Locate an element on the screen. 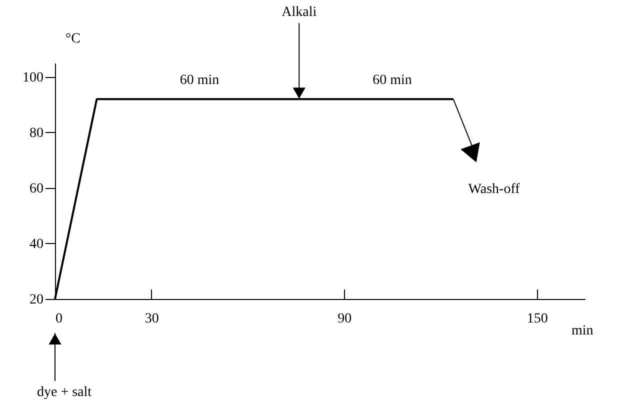 This screenshot has width=632, height=406. y-tick-label: 80 is located at coordinates (37, 133).